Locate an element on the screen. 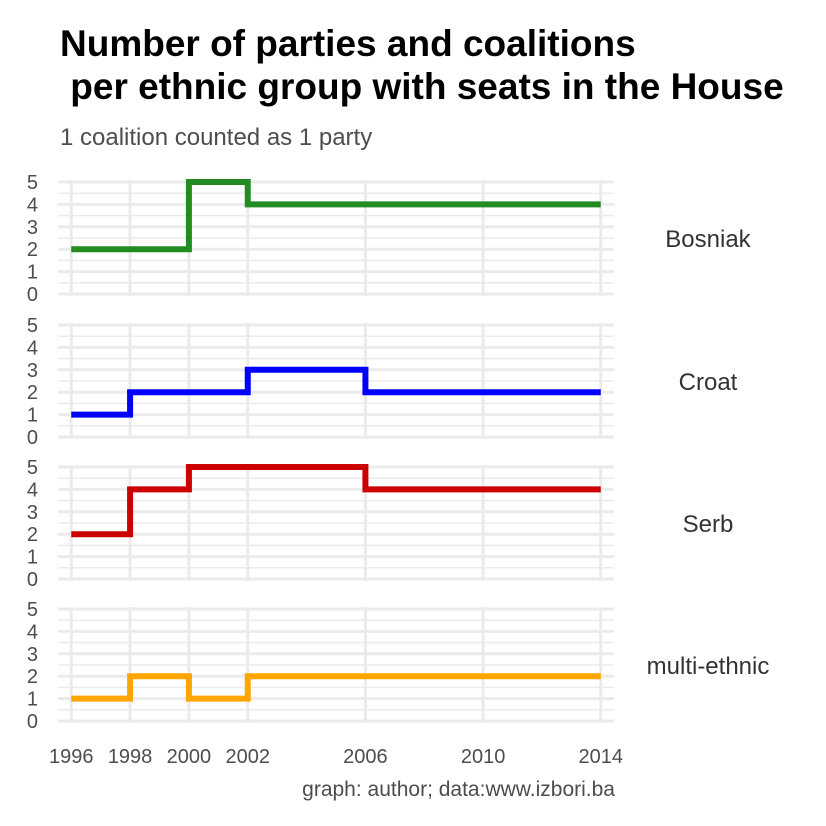 This screenshot has height=826, width=826. x-tick-label: 2000 is located at coordinates (189, 757).